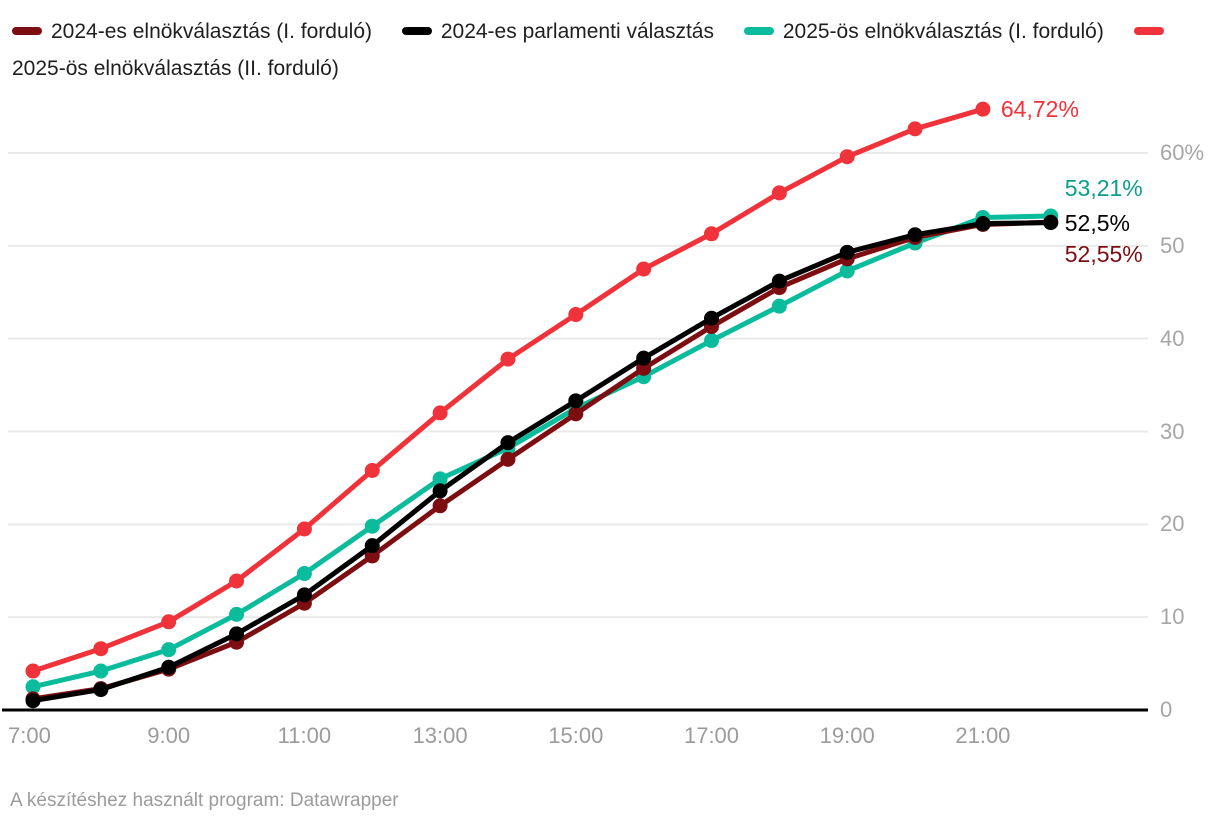  I want to click on series-end-label: 52,55%, so click(1103, 254).